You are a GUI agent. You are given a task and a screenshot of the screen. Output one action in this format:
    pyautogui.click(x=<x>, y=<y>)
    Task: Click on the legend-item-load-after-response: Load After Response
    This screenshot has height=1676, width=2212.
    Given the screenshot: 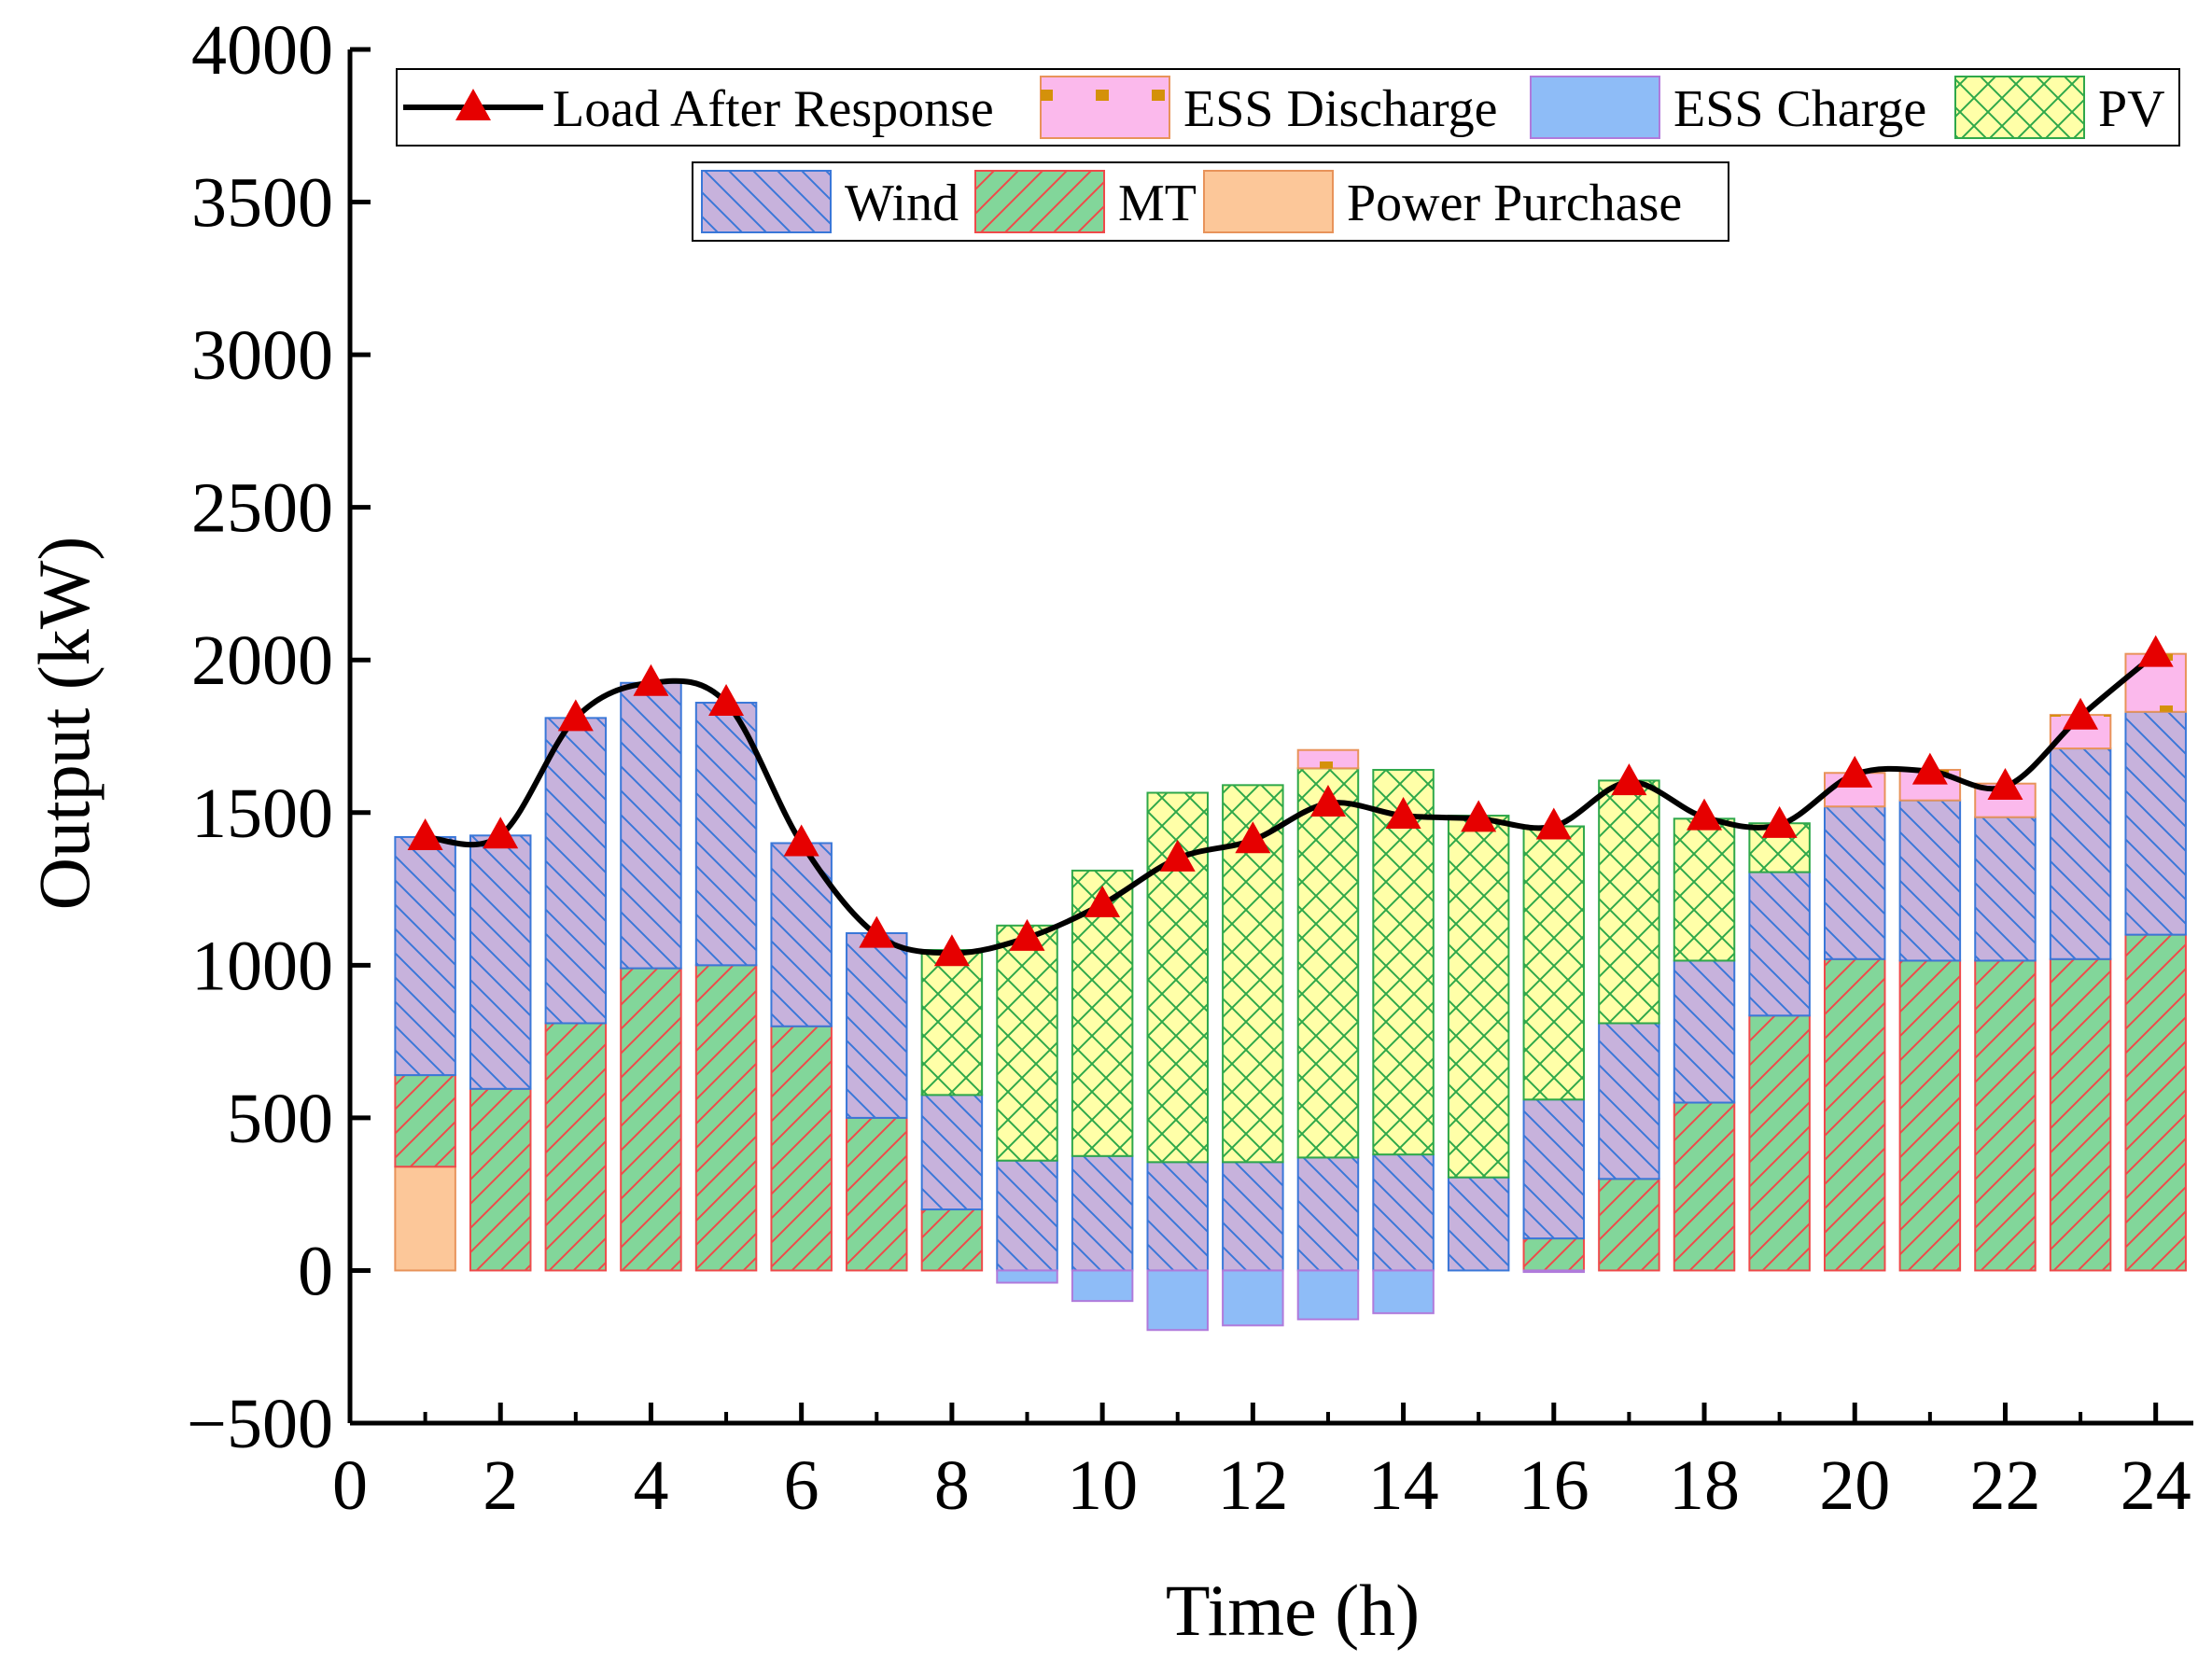 What is the action you would take?
    pyautogui.click(x=698, y=109)
    